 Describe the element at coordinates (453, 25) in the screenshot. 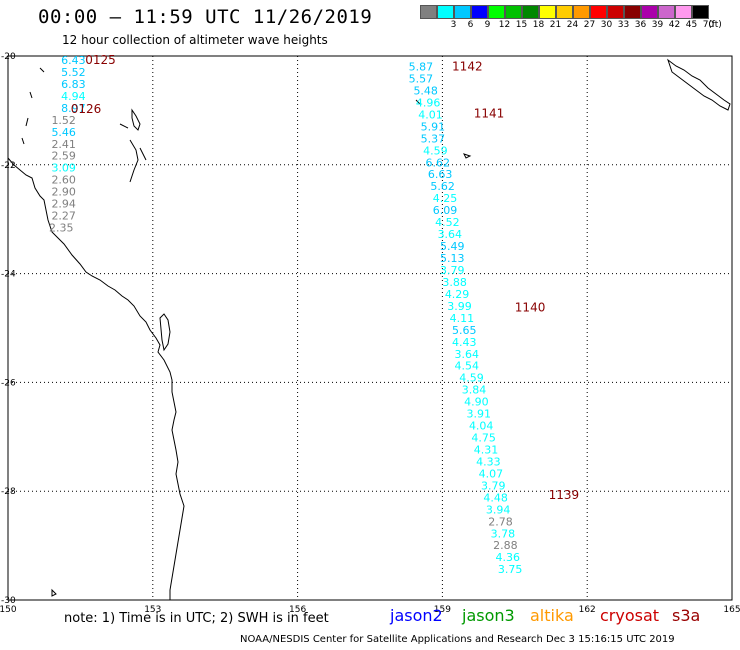

I see `legend-label: 3` at that location.